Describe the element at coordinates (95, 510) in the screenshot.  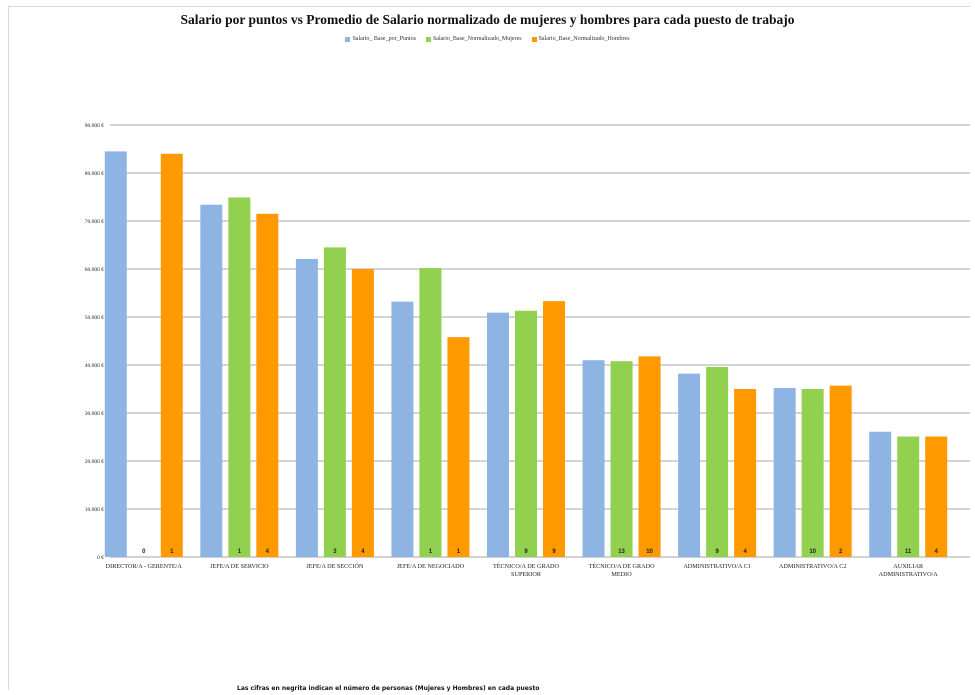
I see `y-tick-label: 10.000 €` at that location.